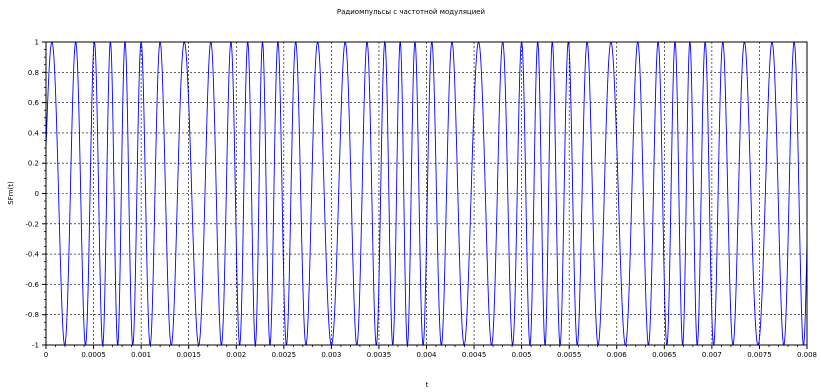  What do you see at coordinates (236, 355) in the screenshot?
I see `x-tick-label: 0.002` at bounding box center [236, 355].